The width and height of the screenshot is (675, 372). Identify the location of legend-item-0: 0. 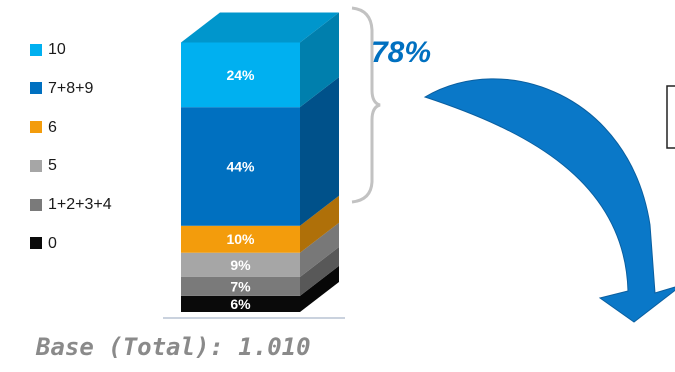
(71, 243).